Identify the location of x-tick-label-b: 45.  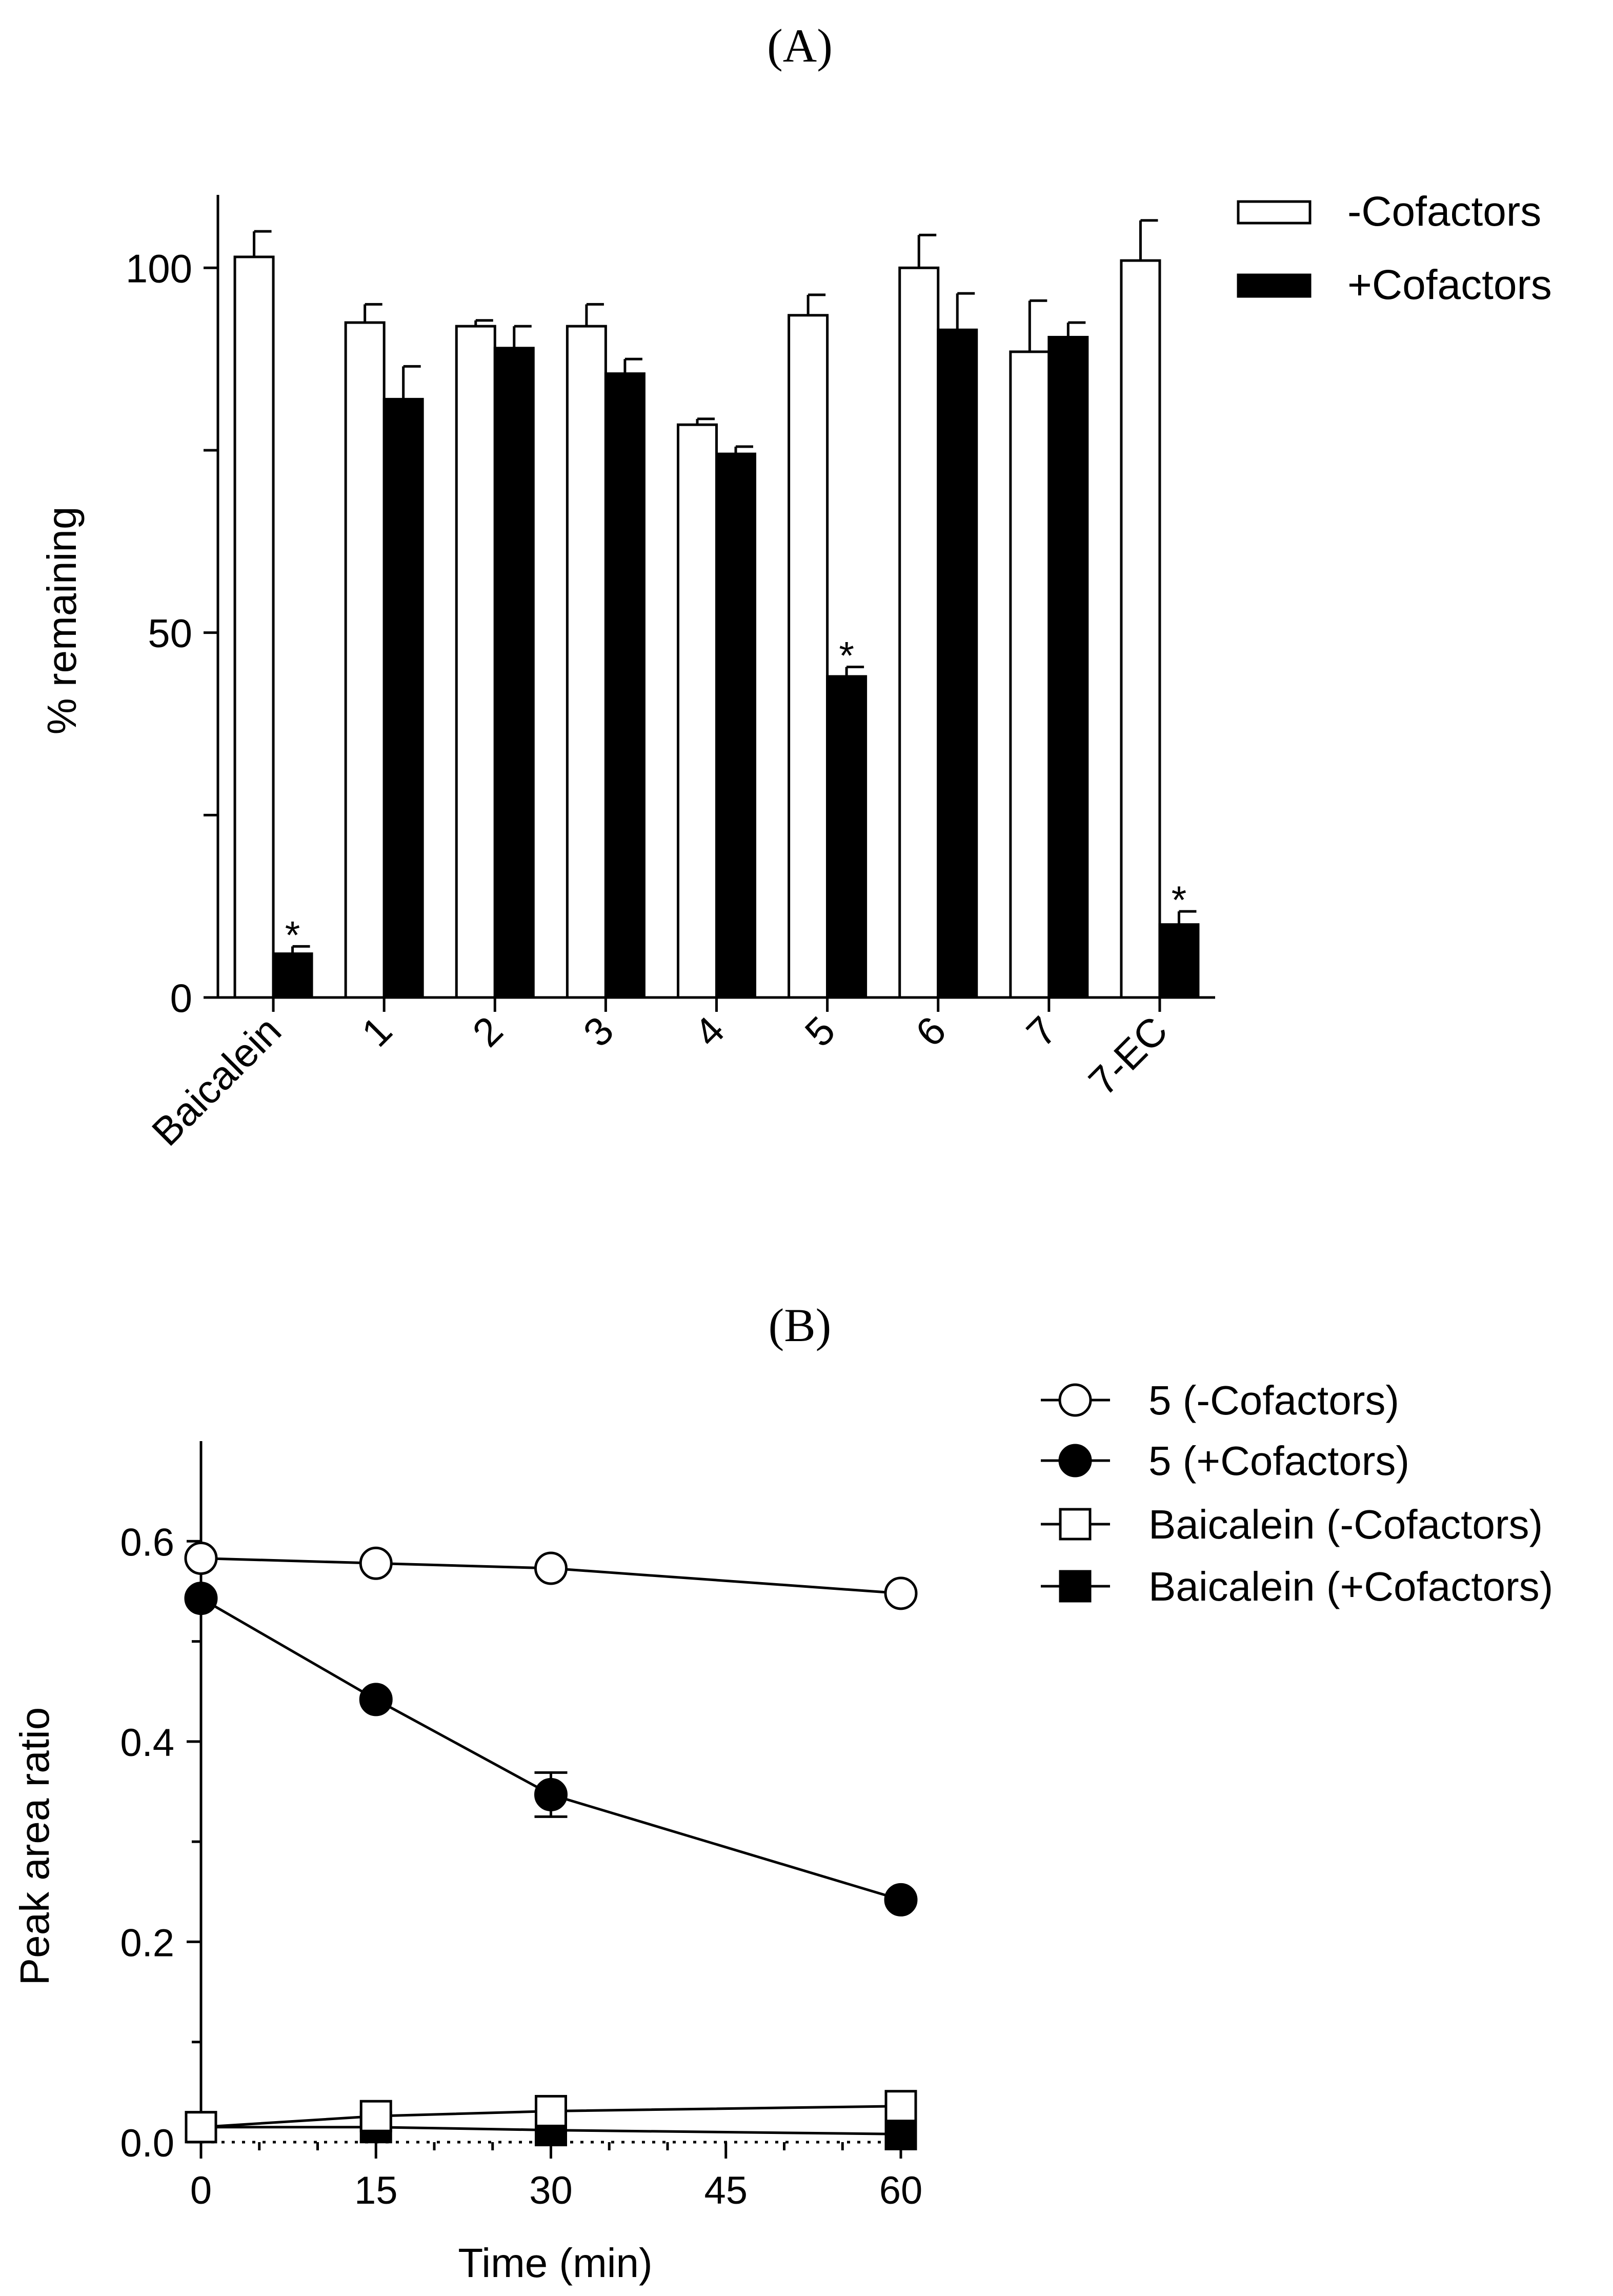
(726, 2190).